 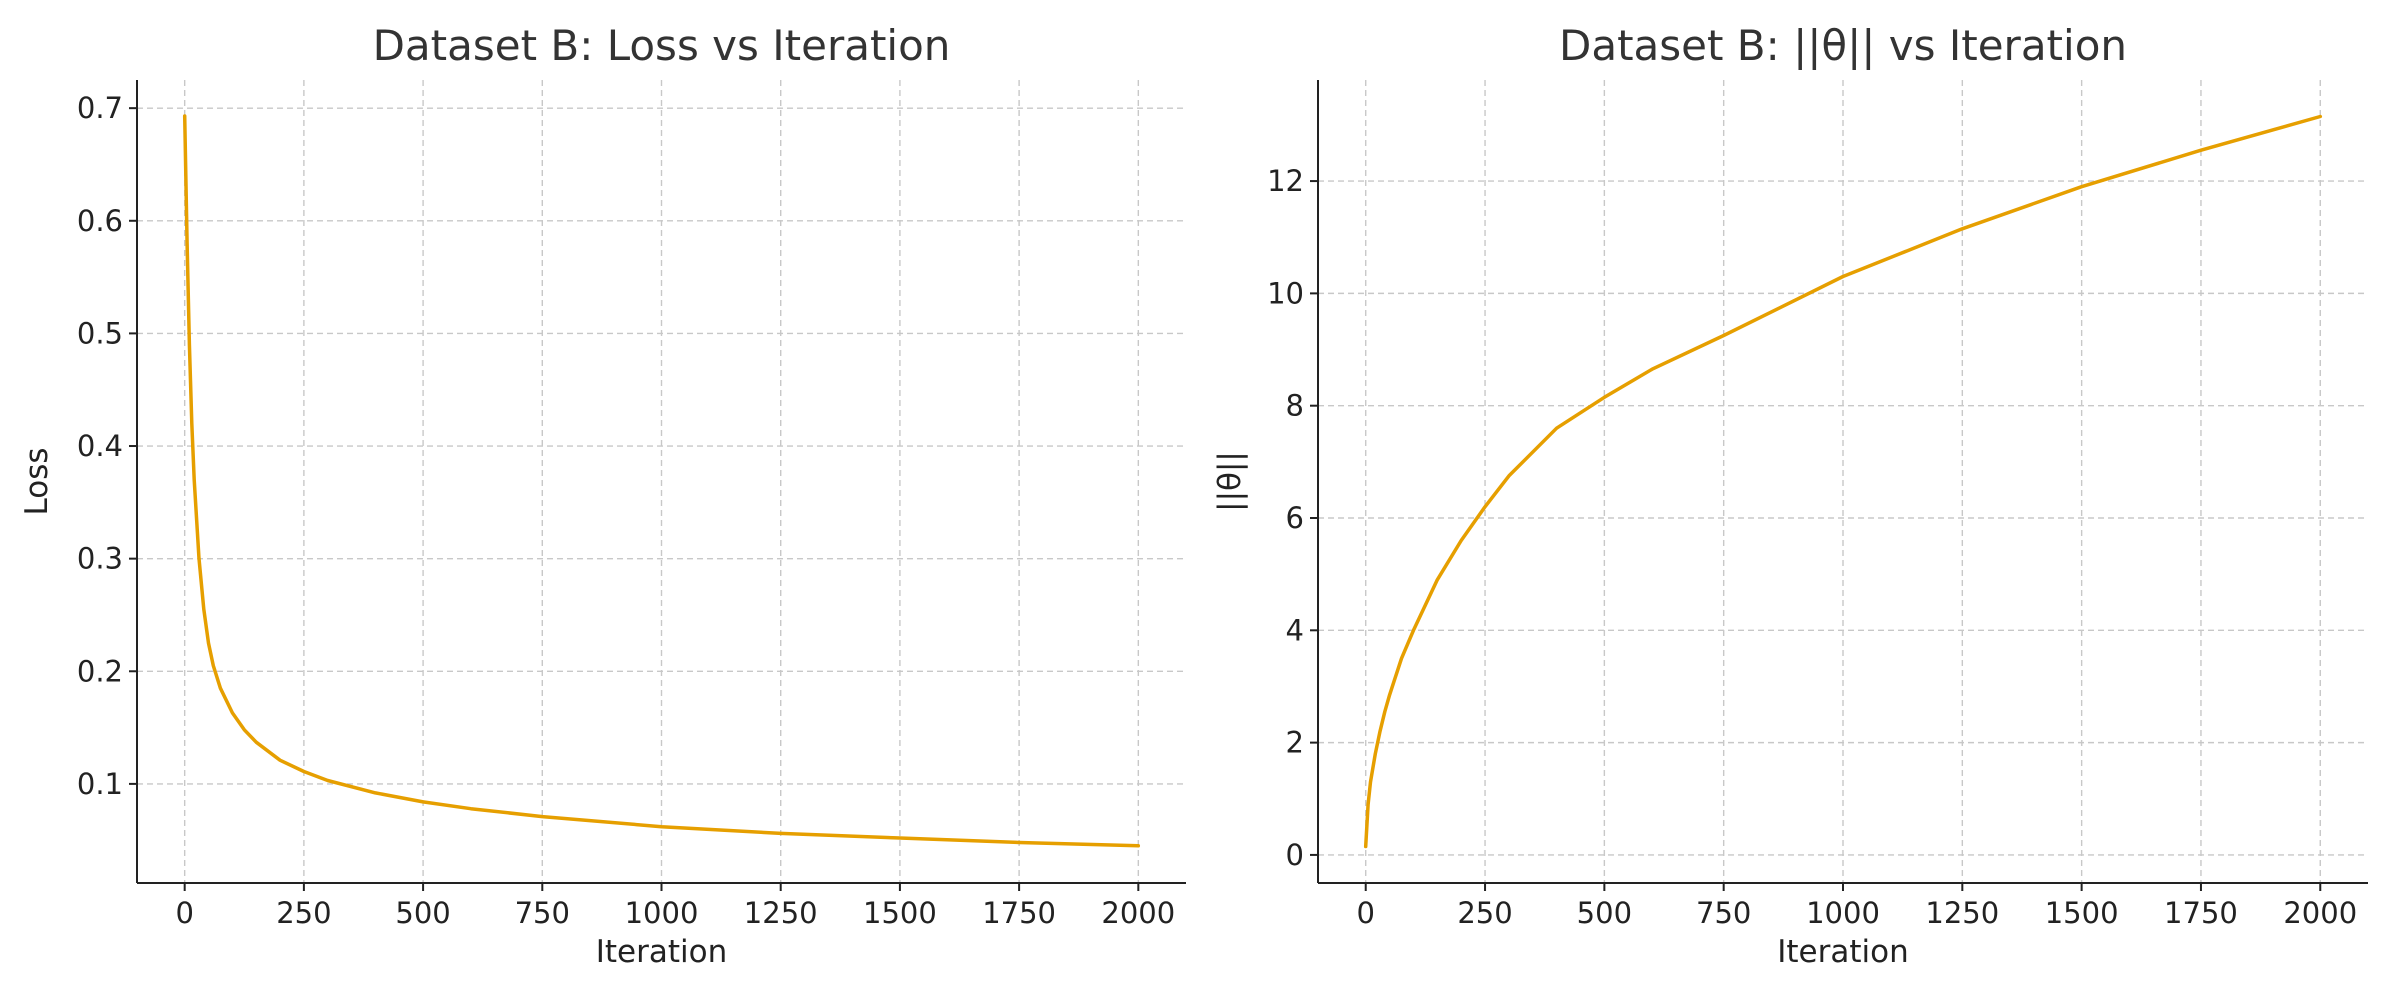 What do you see at coordinates (1230, 481) in the screenshot?
I see `y-axis-label: ||θ||` at bounding box center [1230, 481].